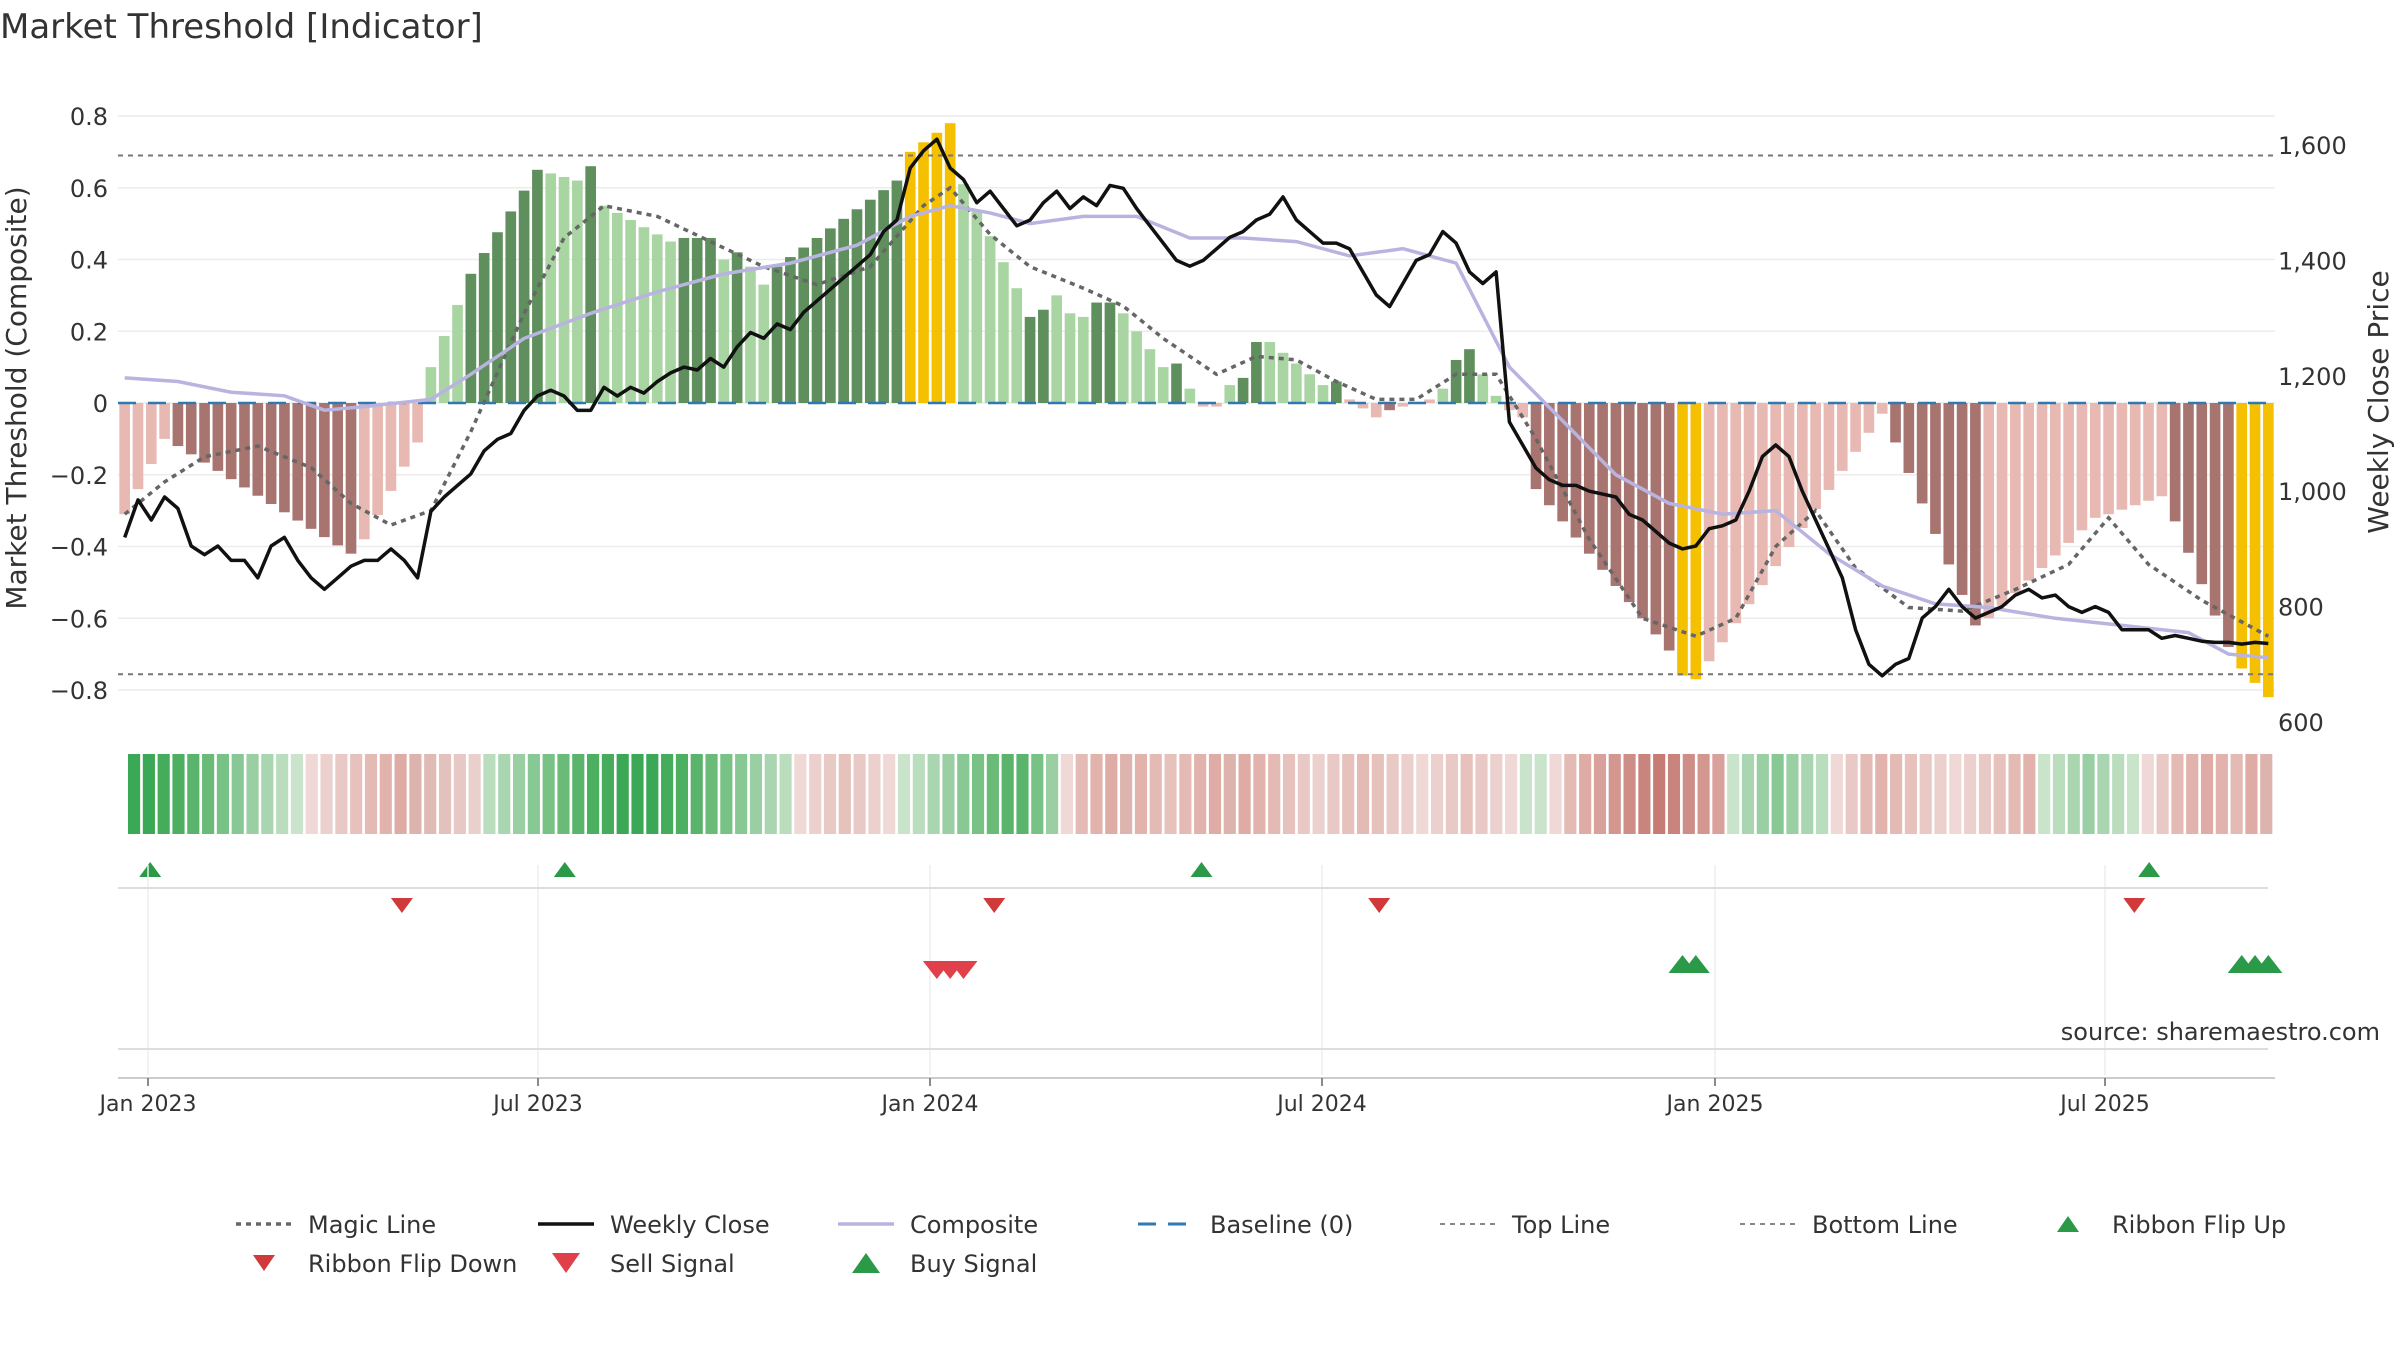 This screenshot has height=1350, width=2400. What do you see at coordinates (2301, 608) in the screenshot?
I see `y2-tick-label: 800` at bounding box center [2301, 608].